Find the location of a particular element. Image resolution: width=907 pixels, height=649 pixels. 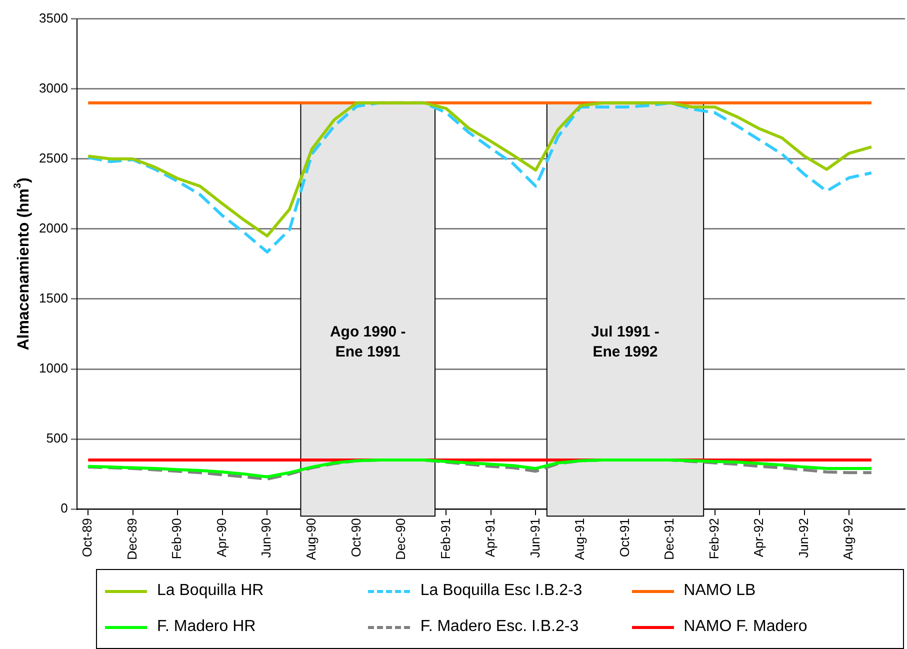

x-tick-label: Aug-90 is located at coordinates (310, 539).